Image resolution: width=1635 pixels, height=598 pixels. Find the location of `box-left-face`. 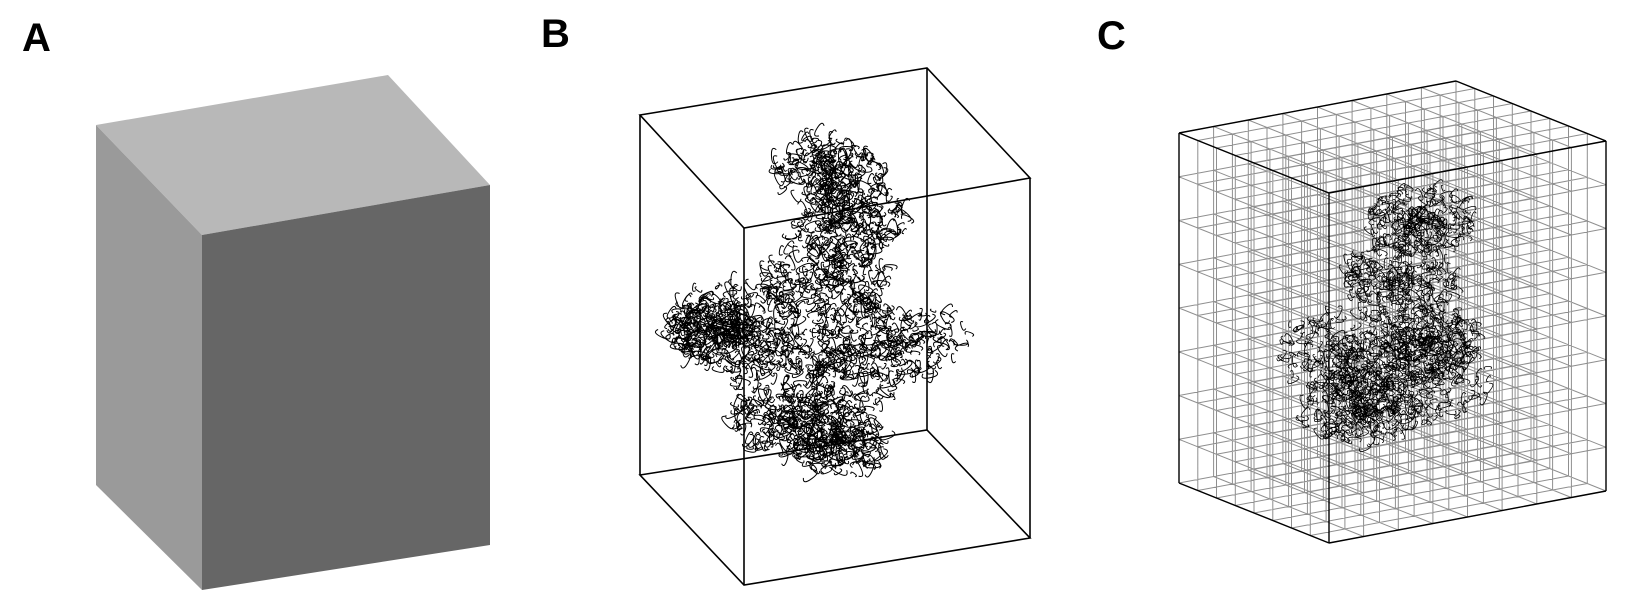

box-left-face is located at coordinates (149, 357).